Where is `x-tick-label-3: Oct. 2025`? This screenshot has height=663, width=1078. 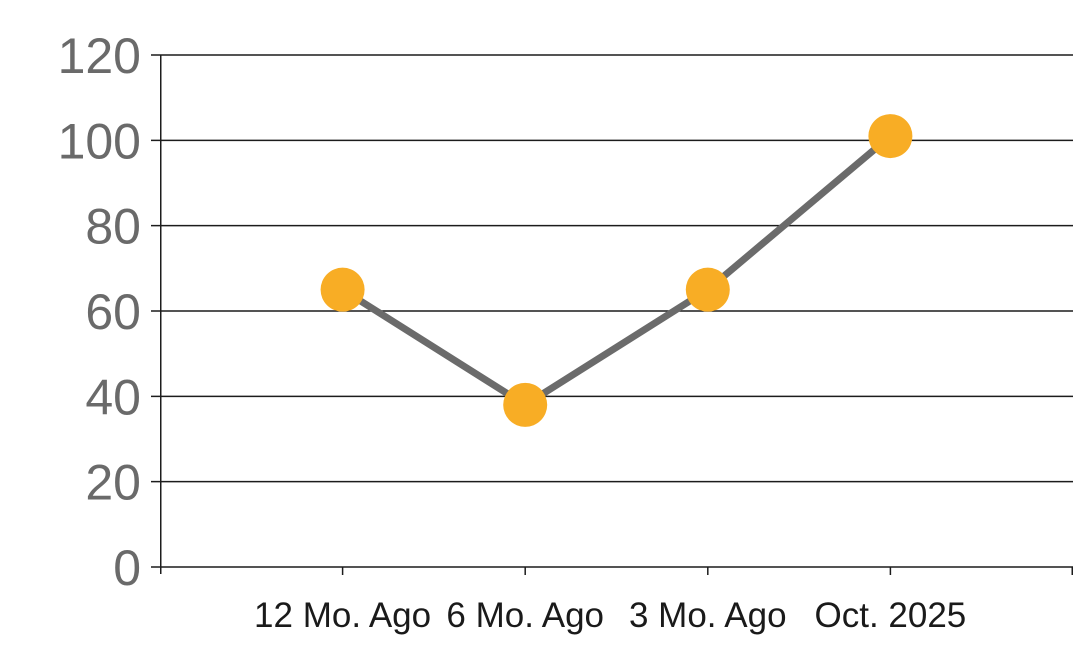 x-tick-label-3: Oct. 2025 is located at coordinates (891, 615).